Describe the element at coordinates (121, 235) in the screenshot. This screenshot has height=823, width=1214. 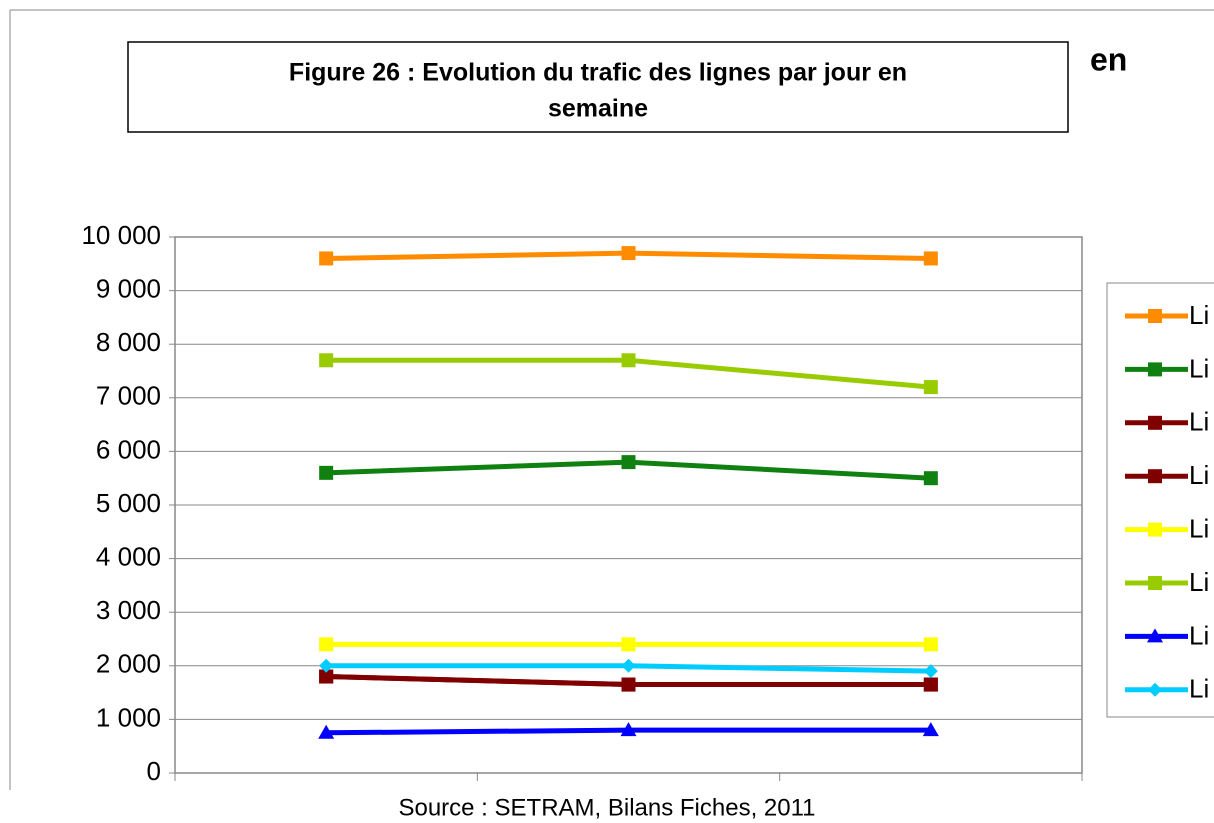
I see `y-tick-label: 10 000` at that location.